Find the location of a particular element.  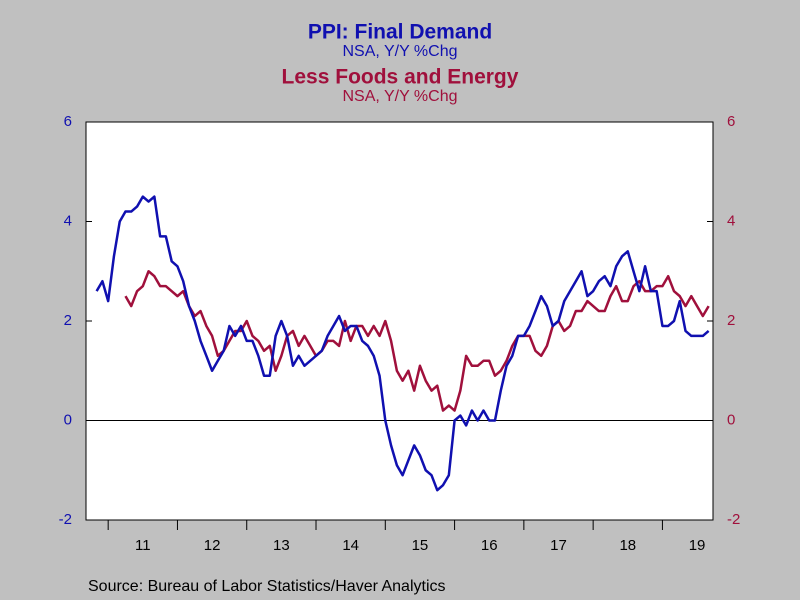

y-tick-label: 6 is located at coordinates (68, 121).